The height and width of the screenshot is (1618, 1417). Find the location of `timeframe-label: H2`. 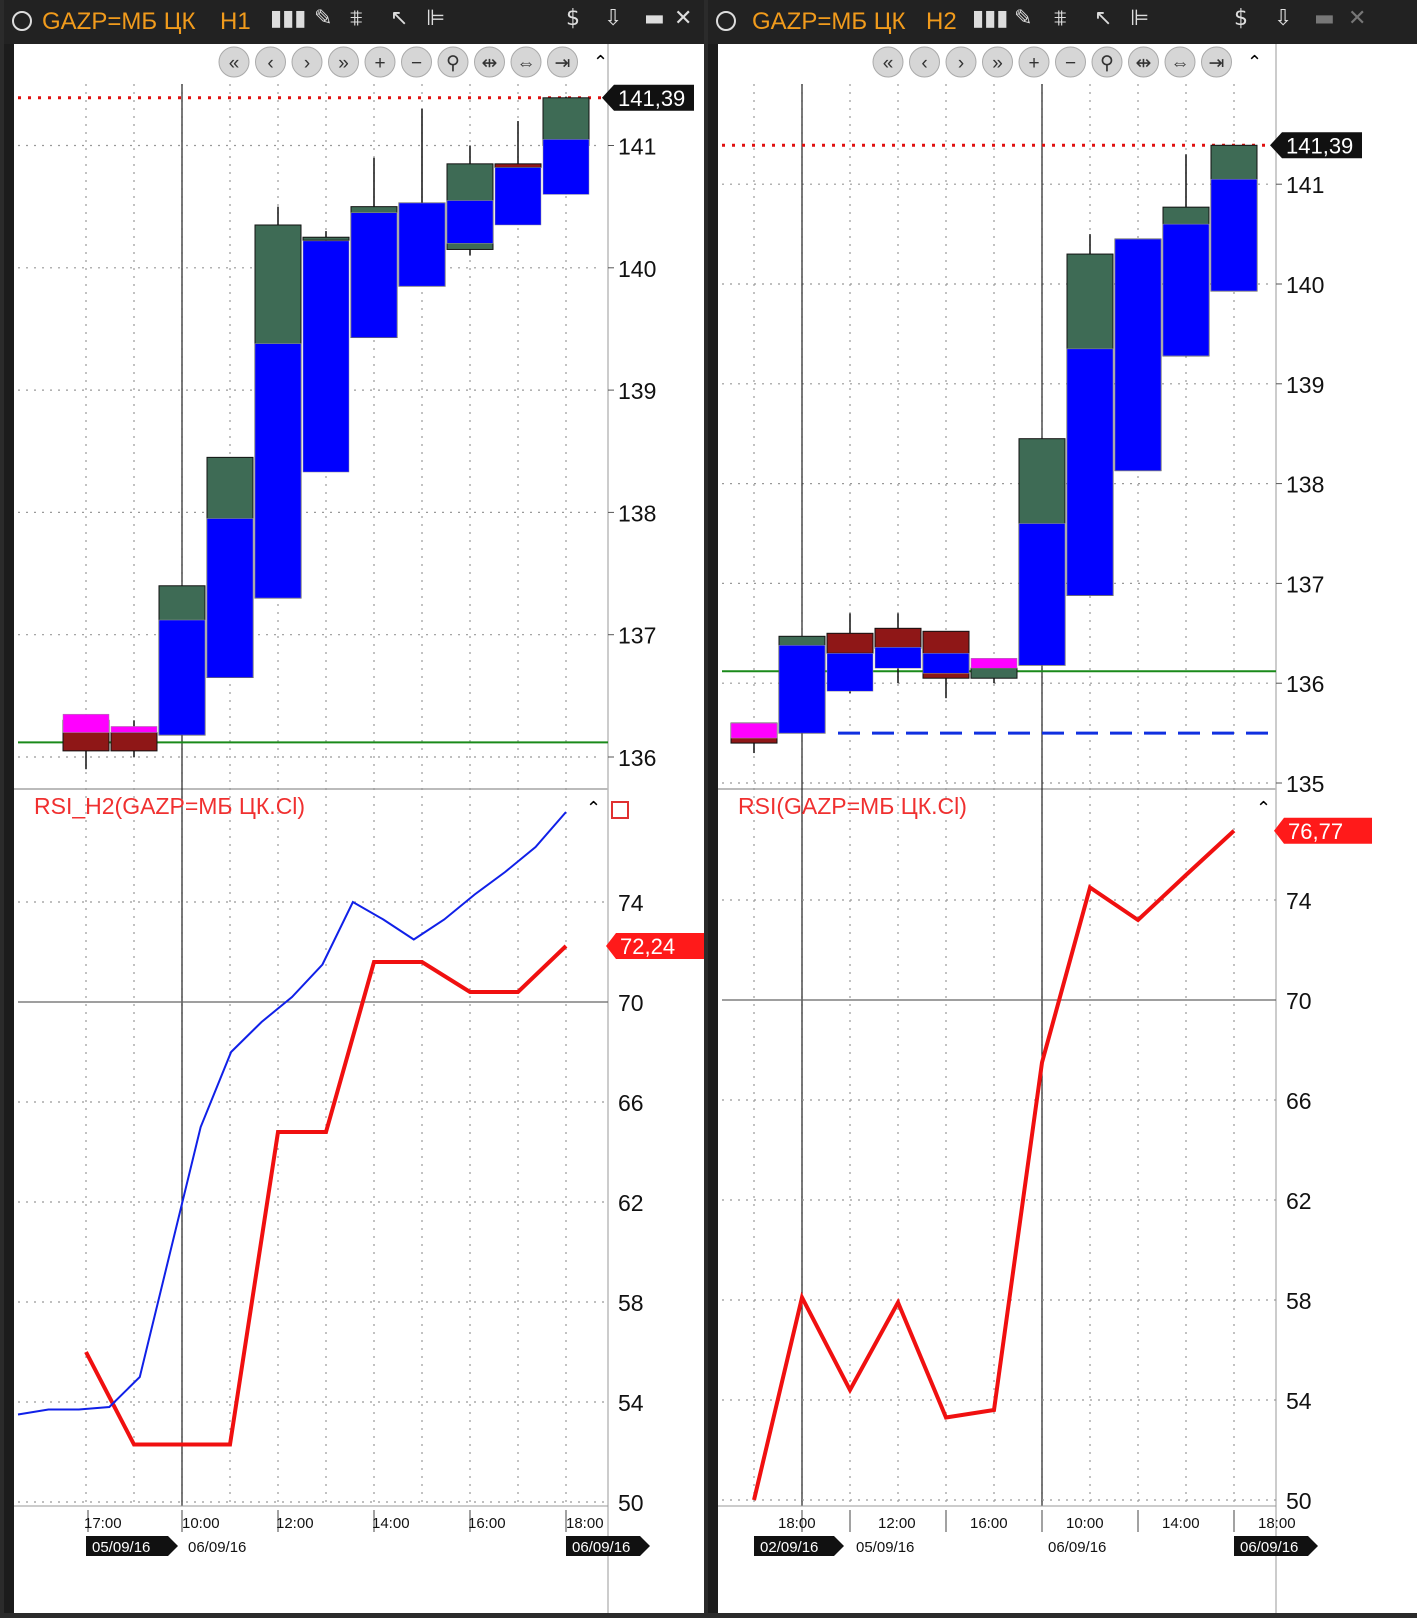

timeframe-label: H2 is located at coordinates (941, 21).